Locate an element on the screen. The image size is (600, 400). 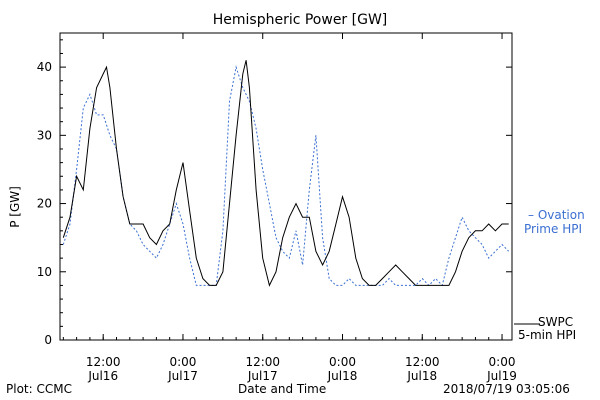
legend-swpc-line2: 5-min HPI is located at coordinates (547, 335).